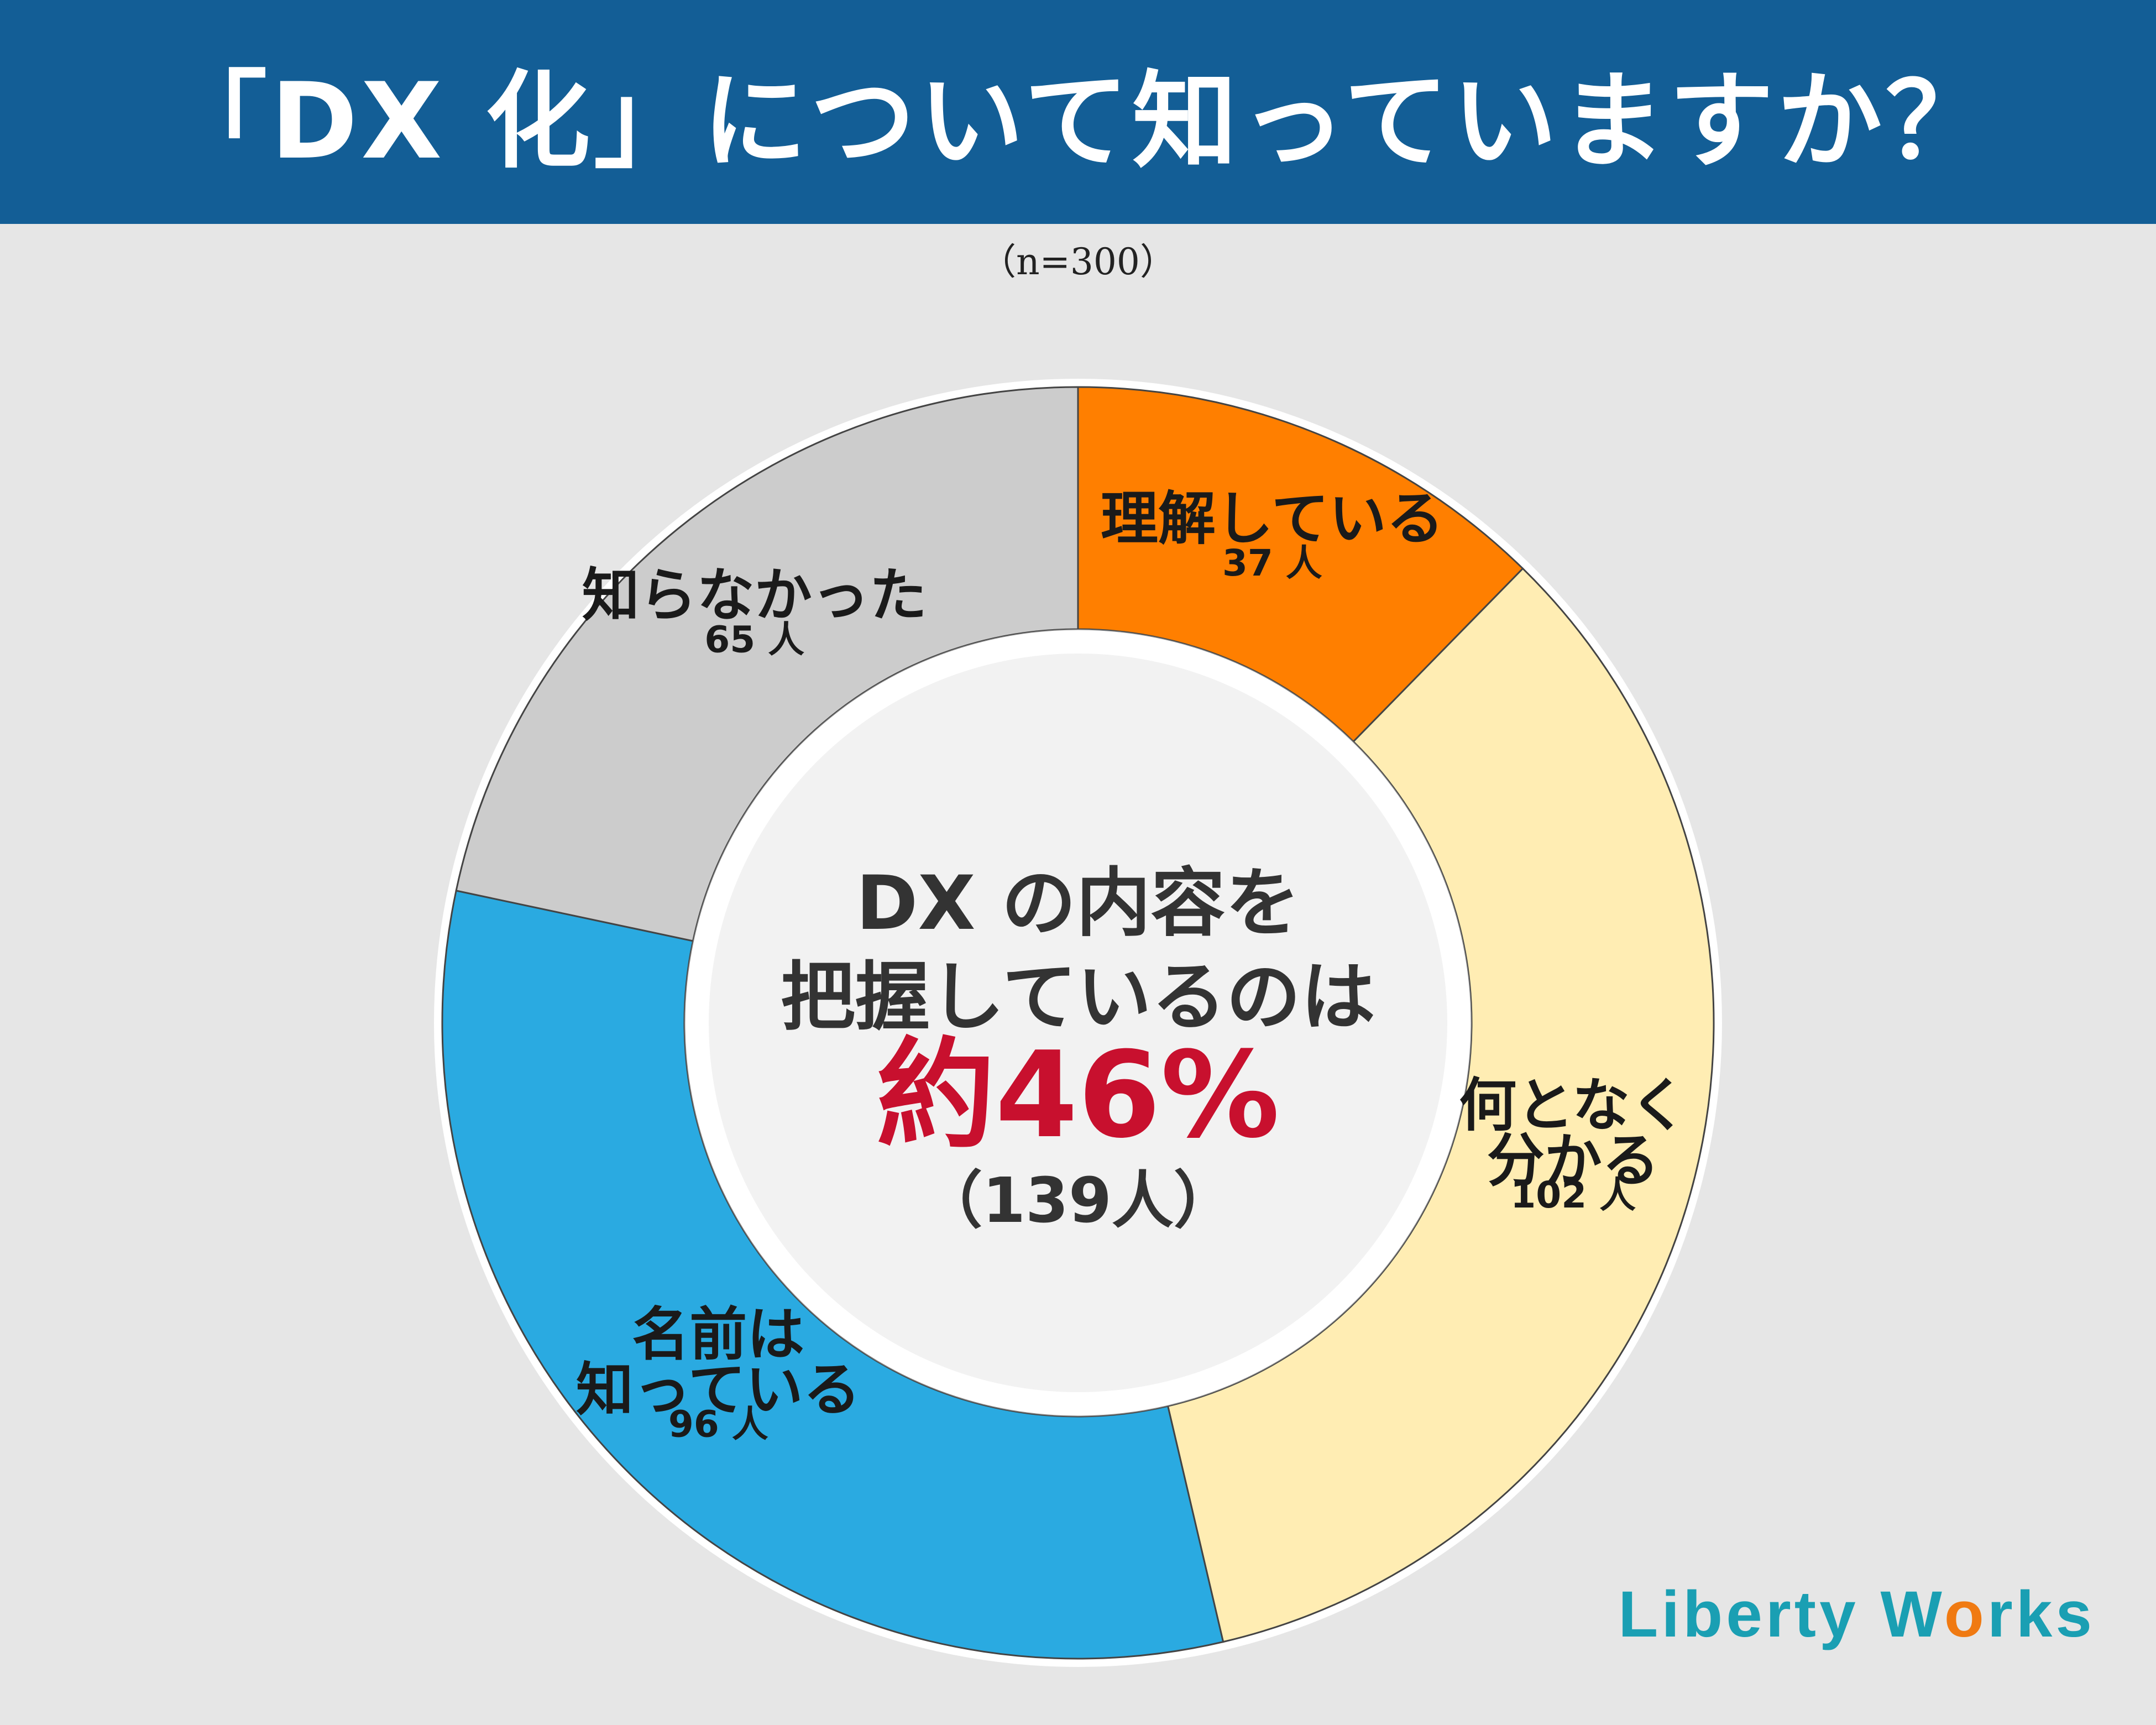 This screenshot has width=2156, height=1725. I want to click on slice-label-line: 何となく, so click(1573, 1105).